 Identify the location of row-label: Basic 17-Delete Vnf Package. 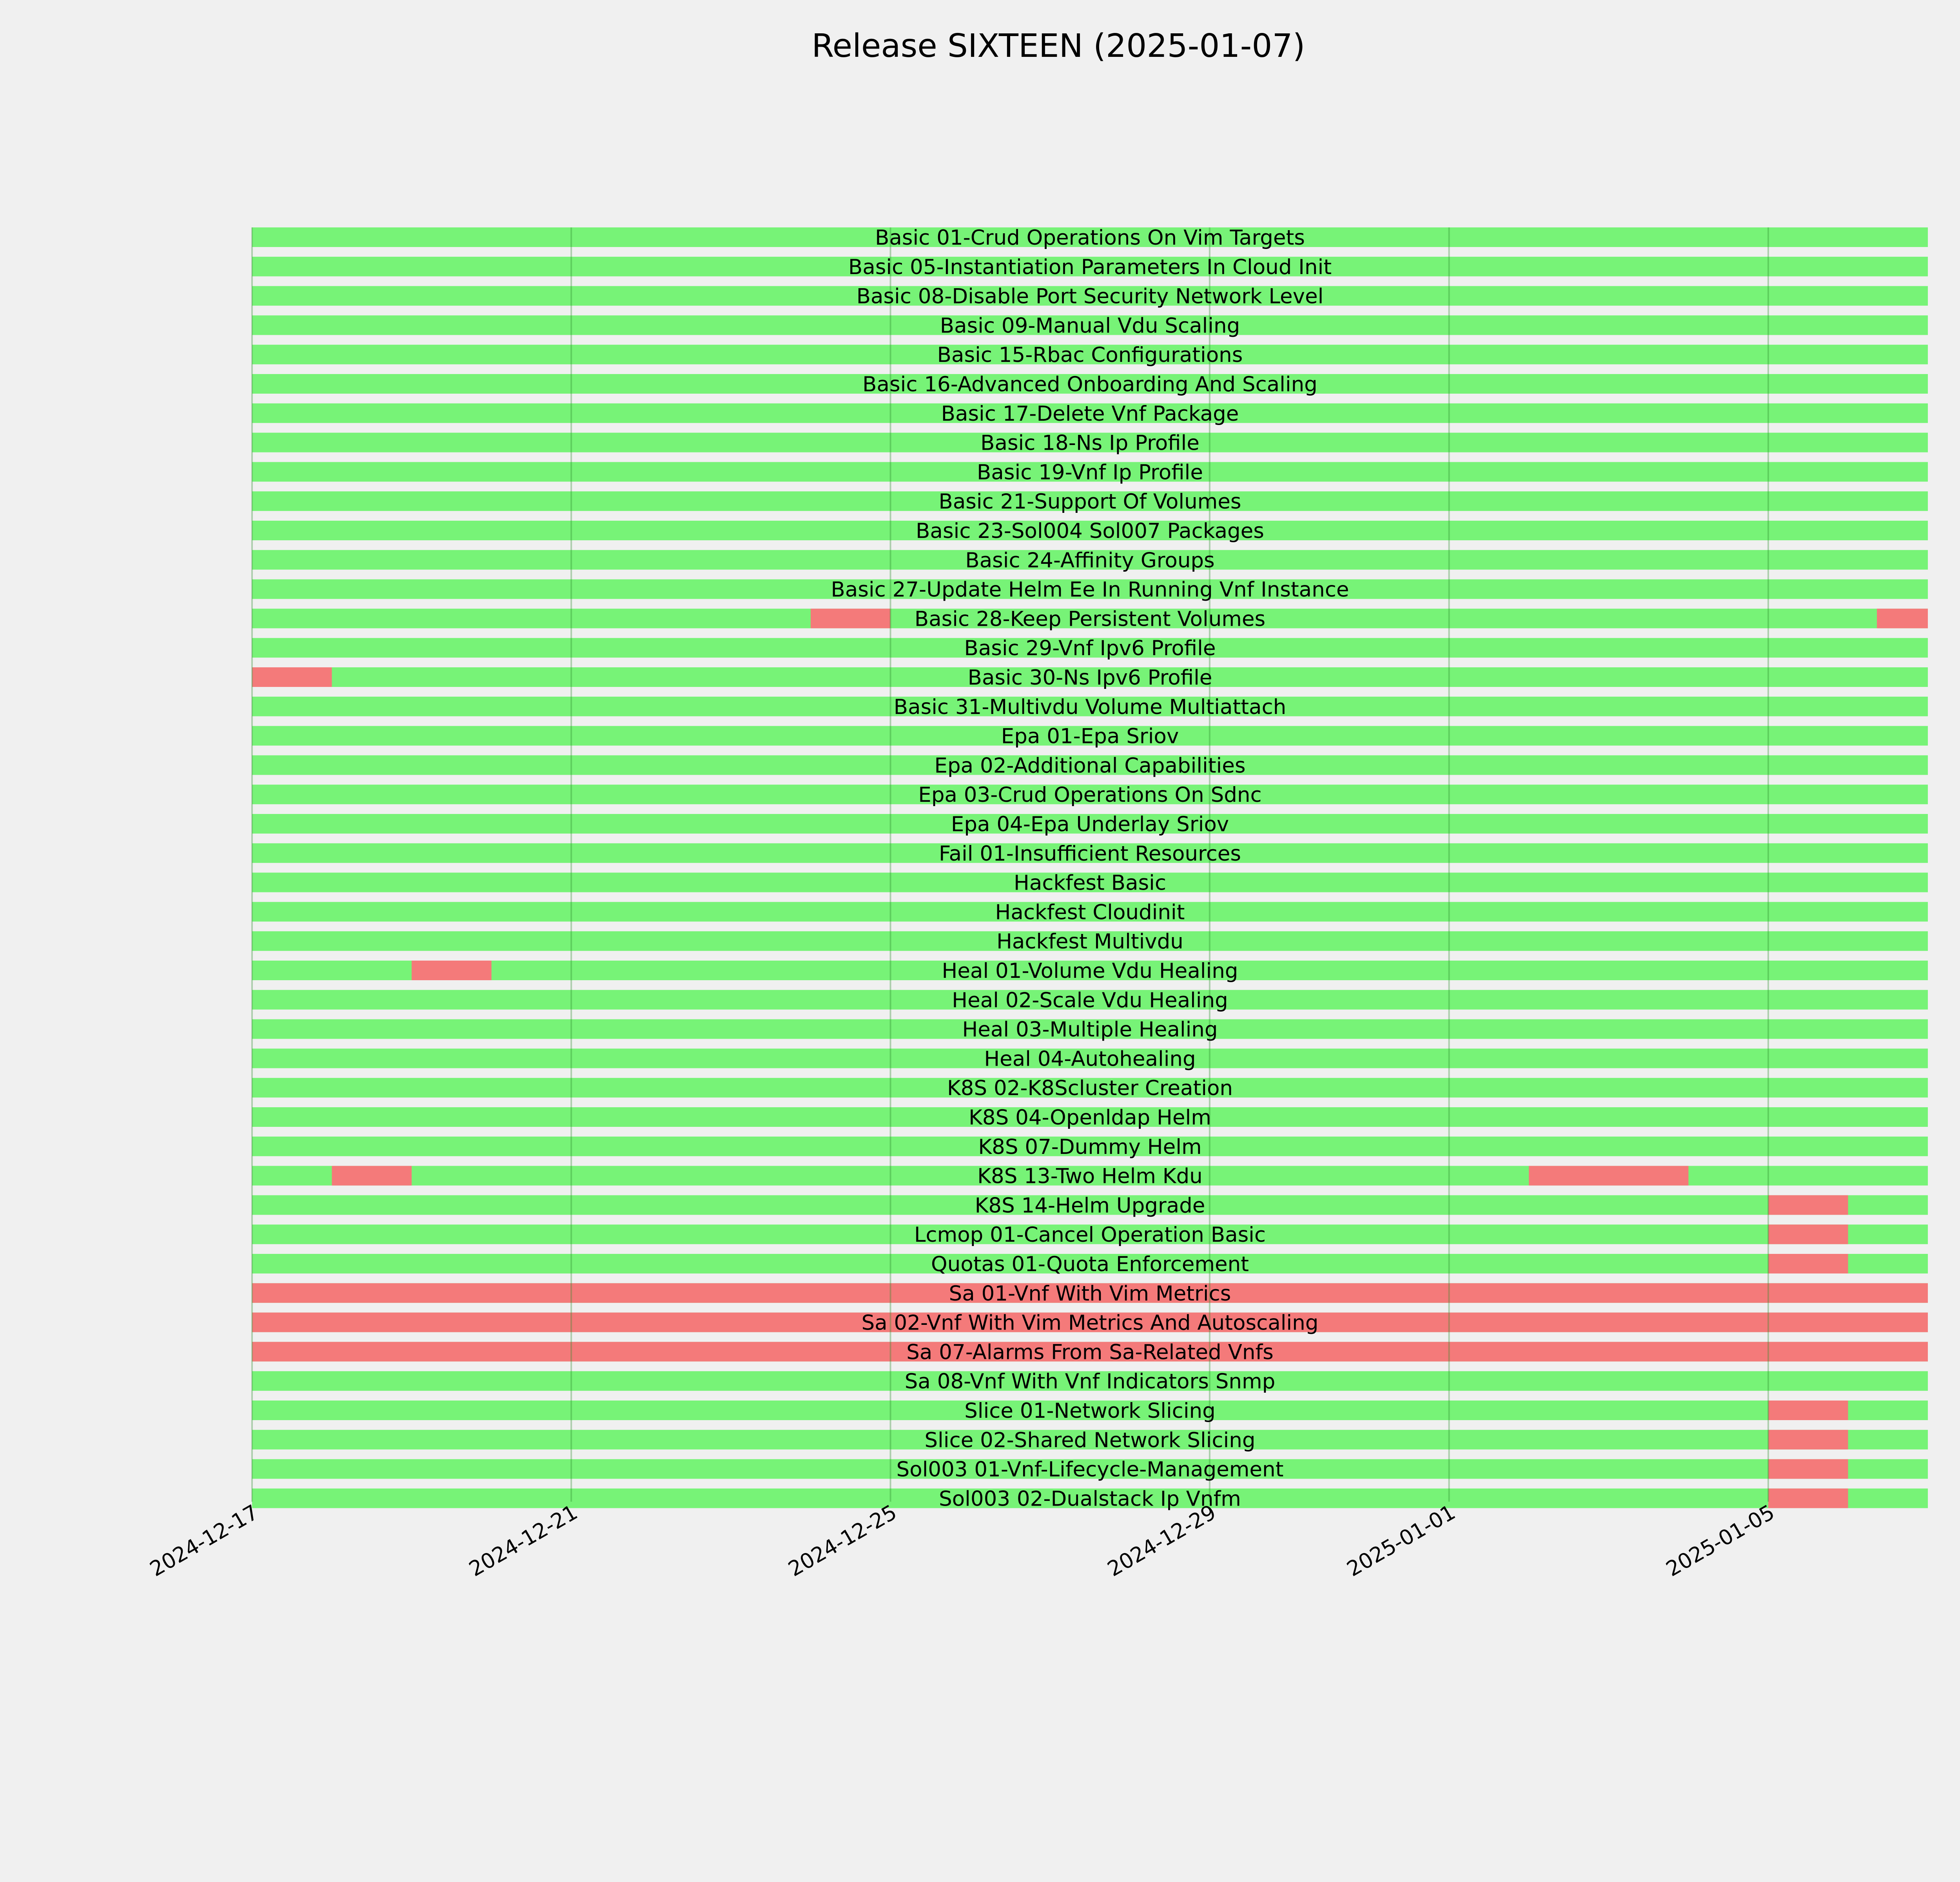
(1090, 414).